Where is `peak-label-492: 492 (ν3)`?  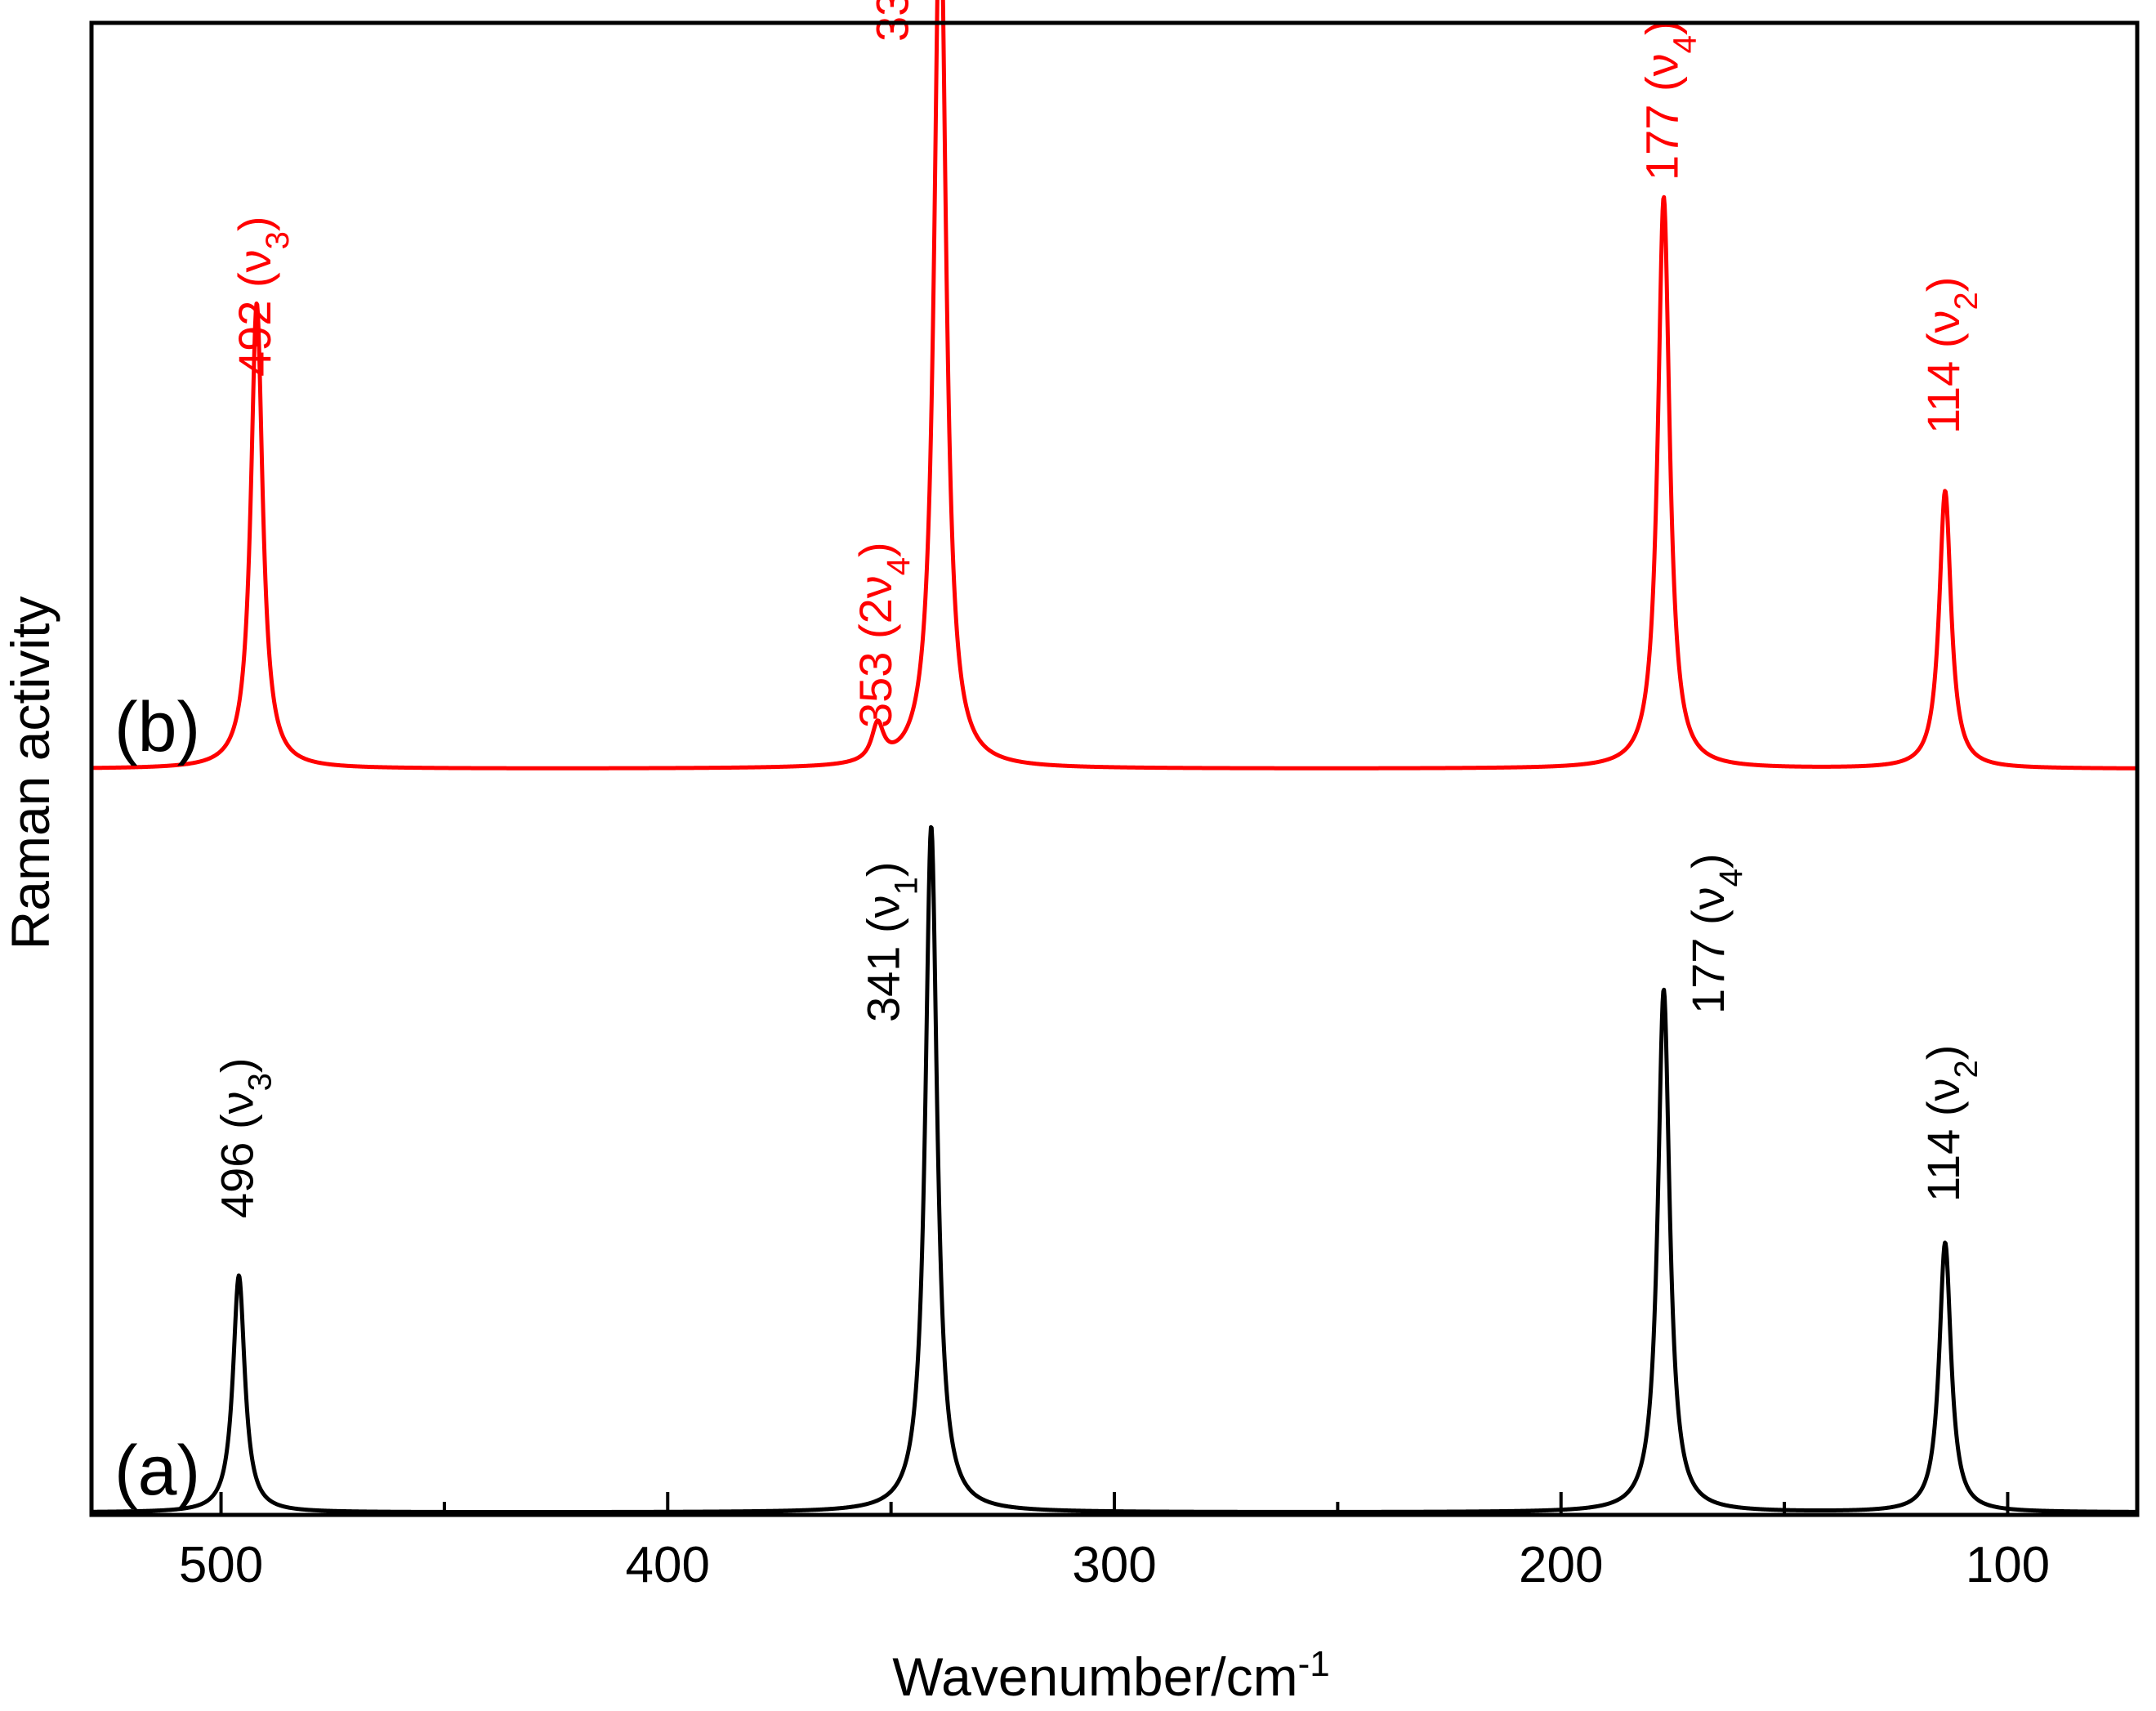
peak-label-492: 492 (ν3) is located at coordinates (262, 296).